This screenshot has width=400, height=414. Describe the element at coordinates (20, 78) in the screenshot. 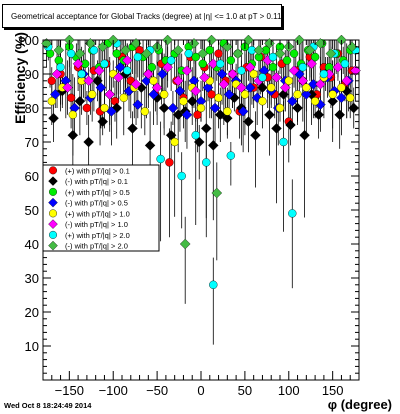

I see `y-axis-label: Efficiency (%)` at that location.